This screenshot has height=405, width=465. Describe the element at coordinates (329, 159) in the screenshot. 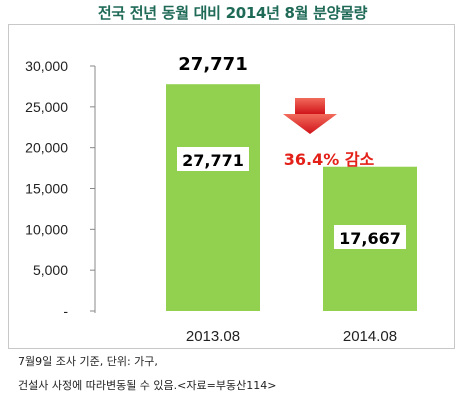

I see `decrease-annotation: 36.4% 감소` at that location.